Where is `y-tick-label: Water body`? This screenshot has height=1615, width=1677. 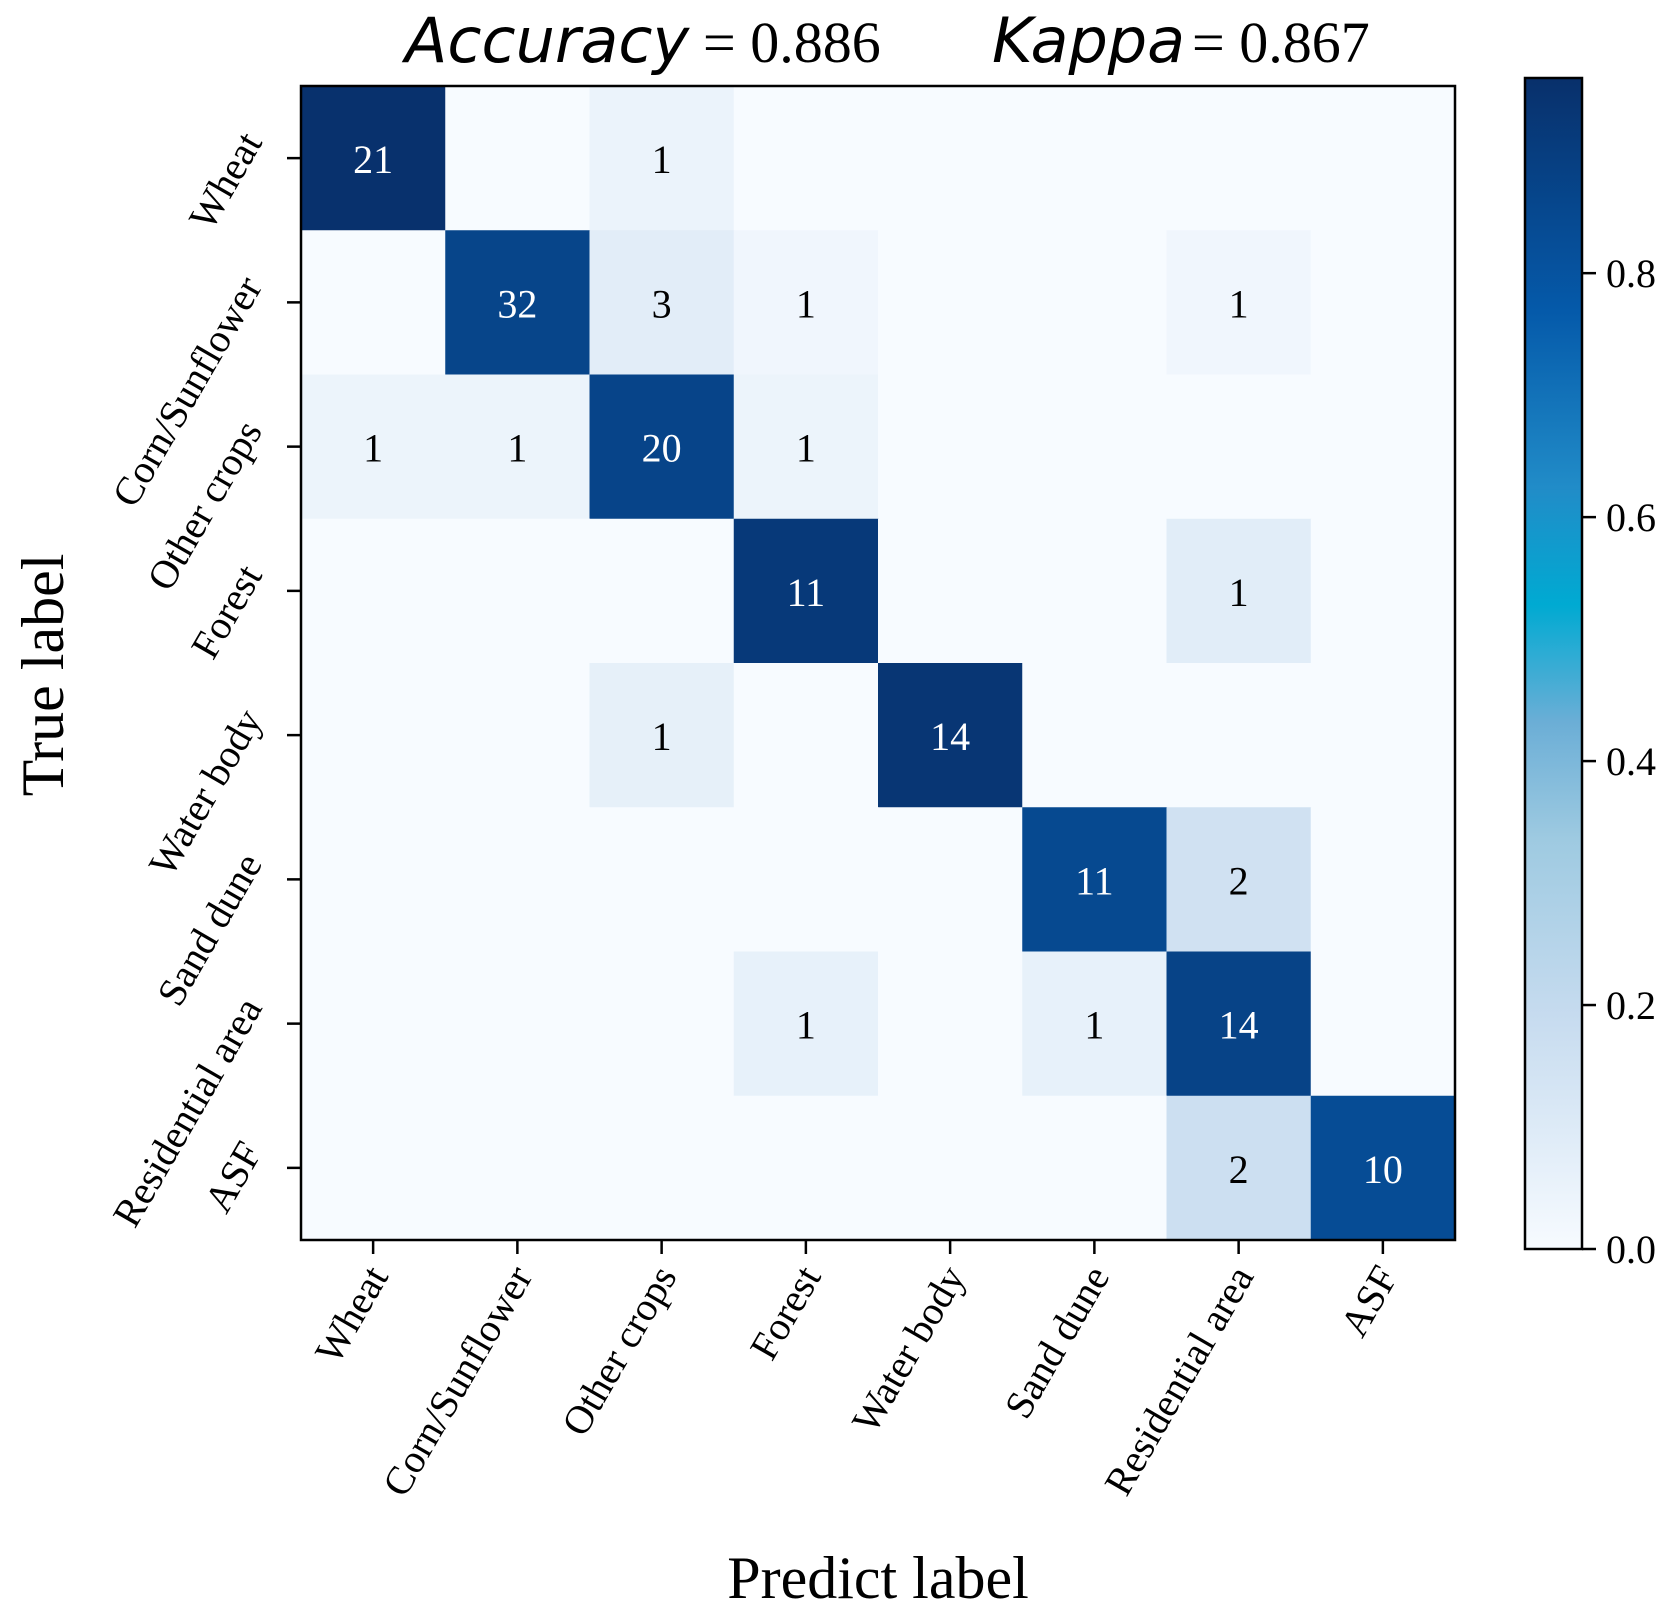
y-tick-label: Water body is located at coordinates (205, 792).